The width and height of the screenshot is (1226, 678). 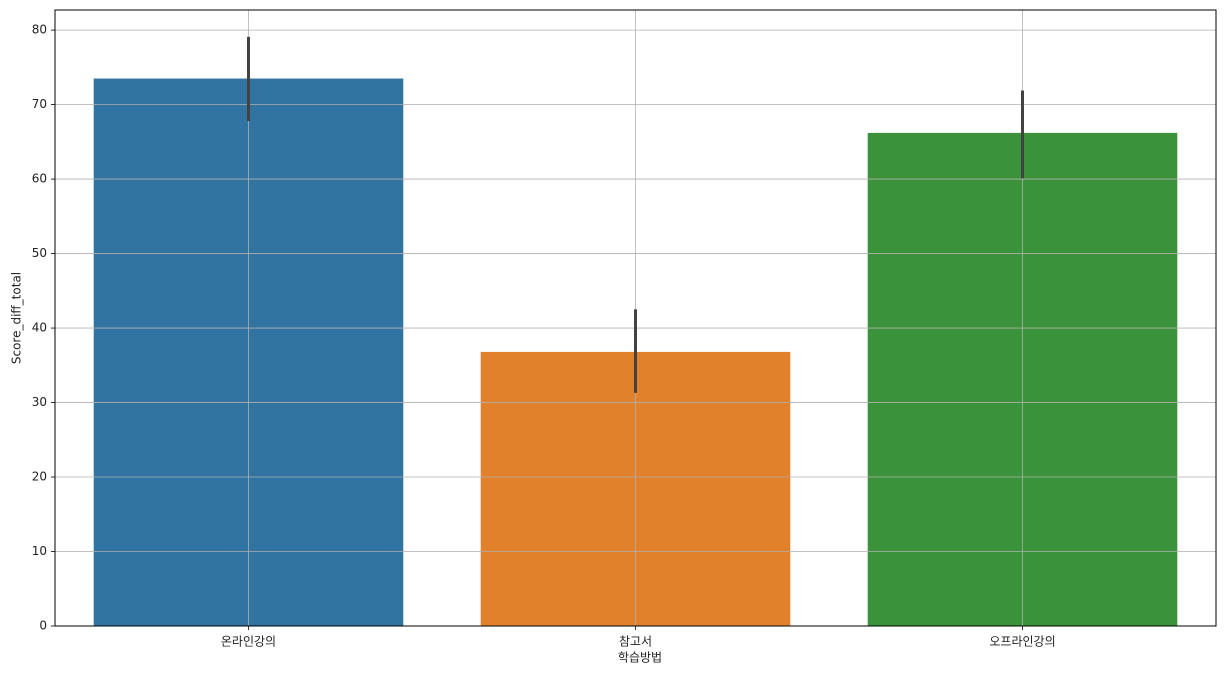 I want to click on y-tick-label: 50, so click(x=39, y=253).